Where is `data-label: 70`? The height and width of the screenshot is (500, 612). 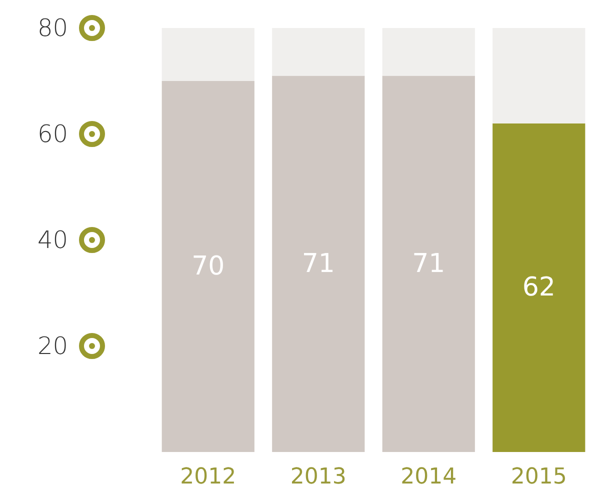
data-label: 70 is located at coordinates (208, 267).